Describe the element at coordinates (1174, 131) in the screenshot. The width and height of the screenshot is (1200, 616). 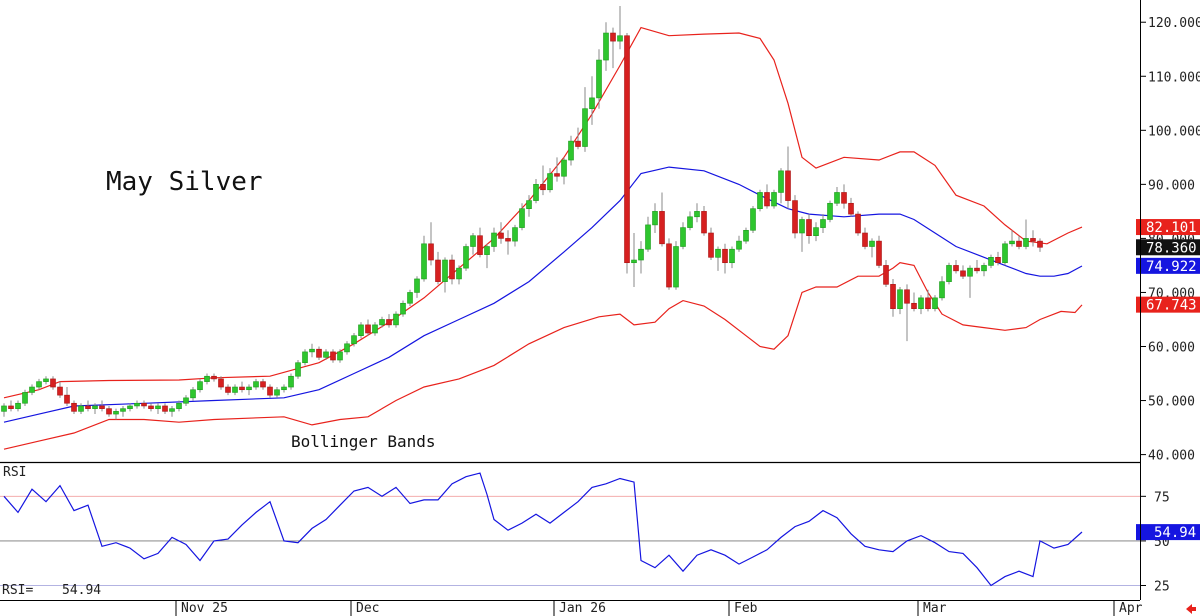
I see `price-tick-label: 100.000` at that location.